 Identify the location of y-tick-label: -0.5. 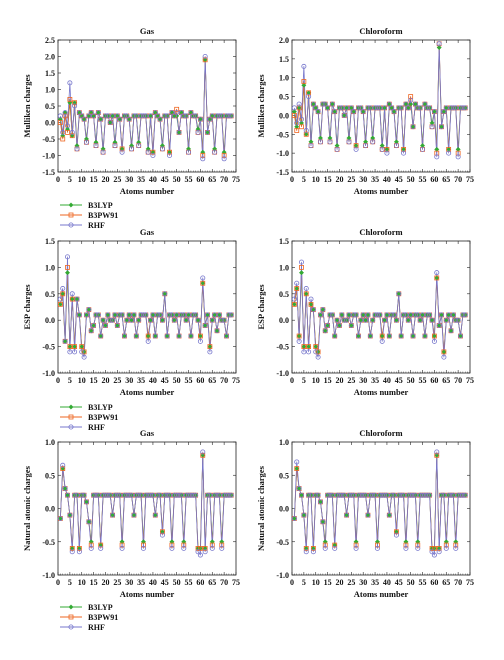
(48, 347).